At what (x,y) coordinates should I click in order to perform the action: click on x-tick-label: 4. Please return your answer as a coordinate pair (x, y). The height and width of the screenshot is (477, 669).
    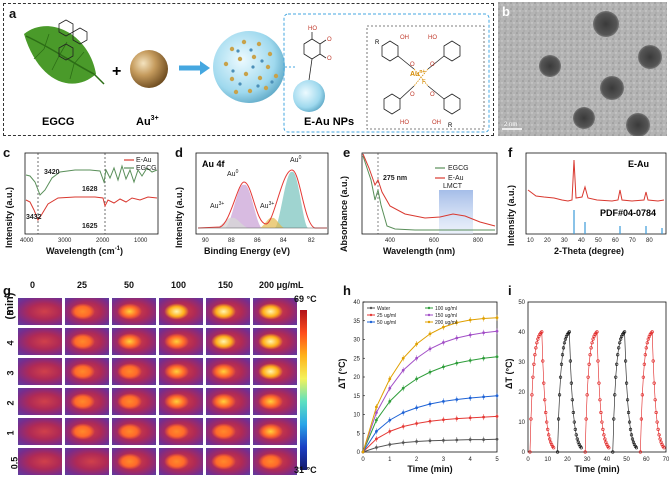
    Looking at the image, I should click on (471, 460).